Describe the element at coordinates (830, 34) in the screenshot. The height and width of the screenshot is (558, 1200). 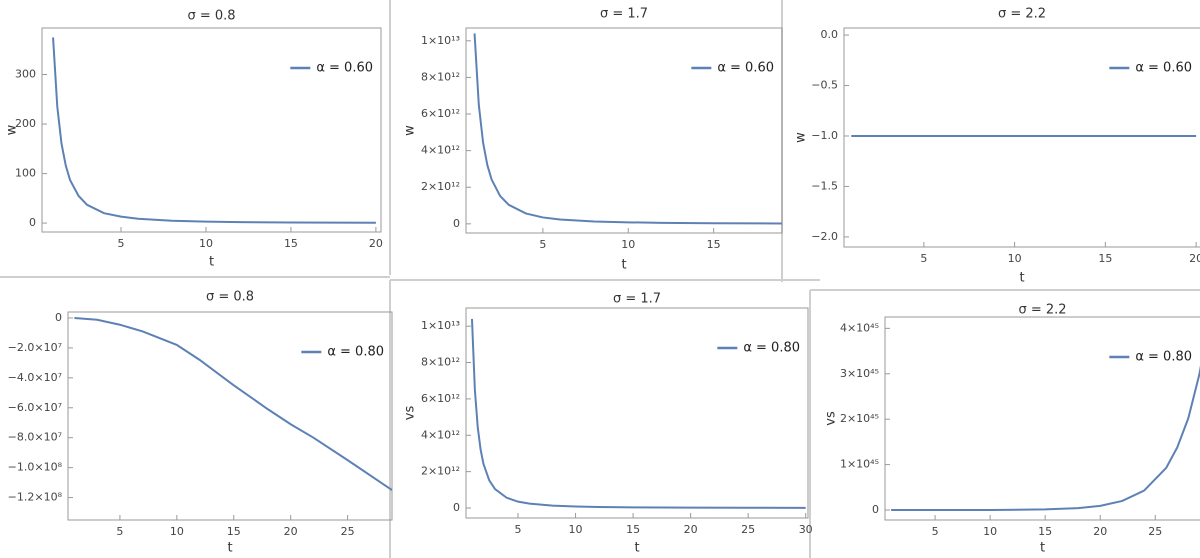
I see `y-tick-label: 0.0` at that location.